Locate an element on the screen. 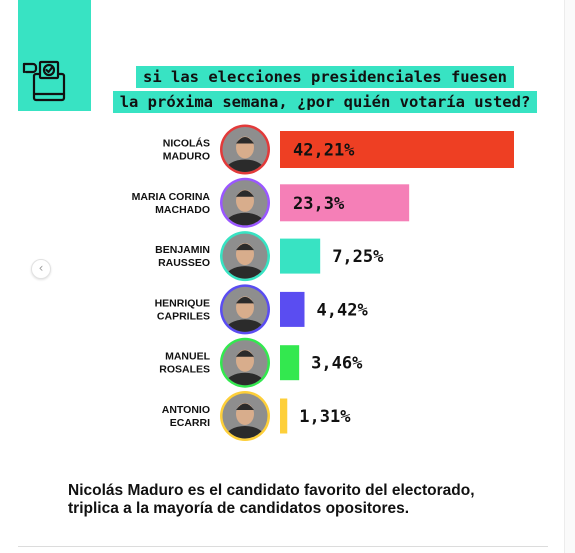 The width and height of the screenshot is (575, 553). candidate-name-line: HENRIQUE is located at coordinates (182, 303).